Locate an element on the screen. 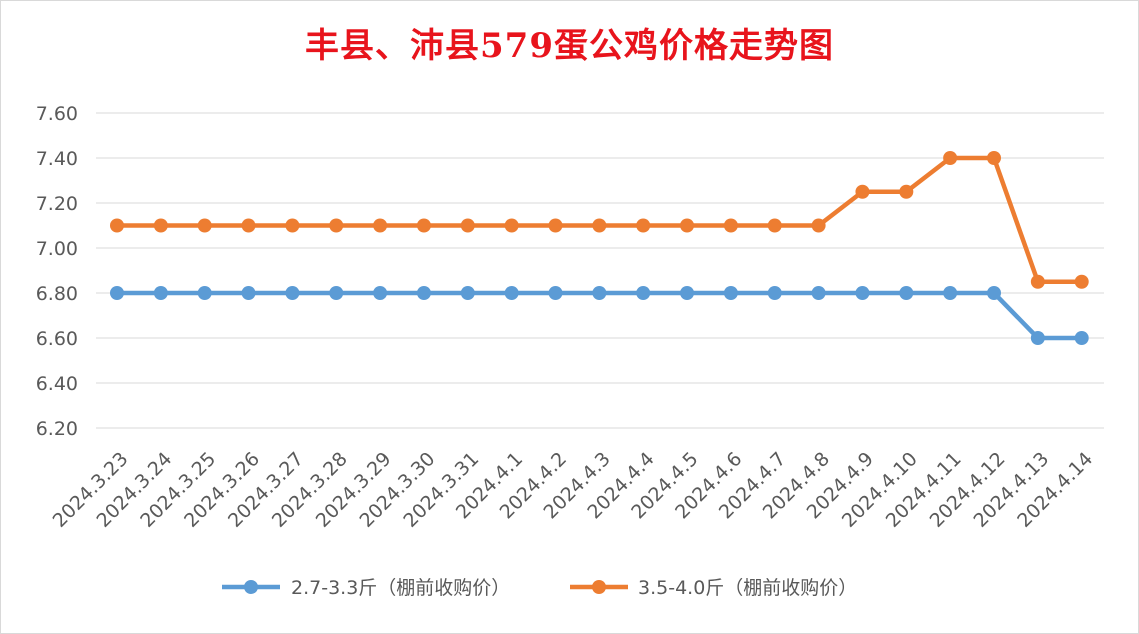  legend-label-2: 3.5-4.0斤（棚前收购价） is located at coordinates (747, 588).